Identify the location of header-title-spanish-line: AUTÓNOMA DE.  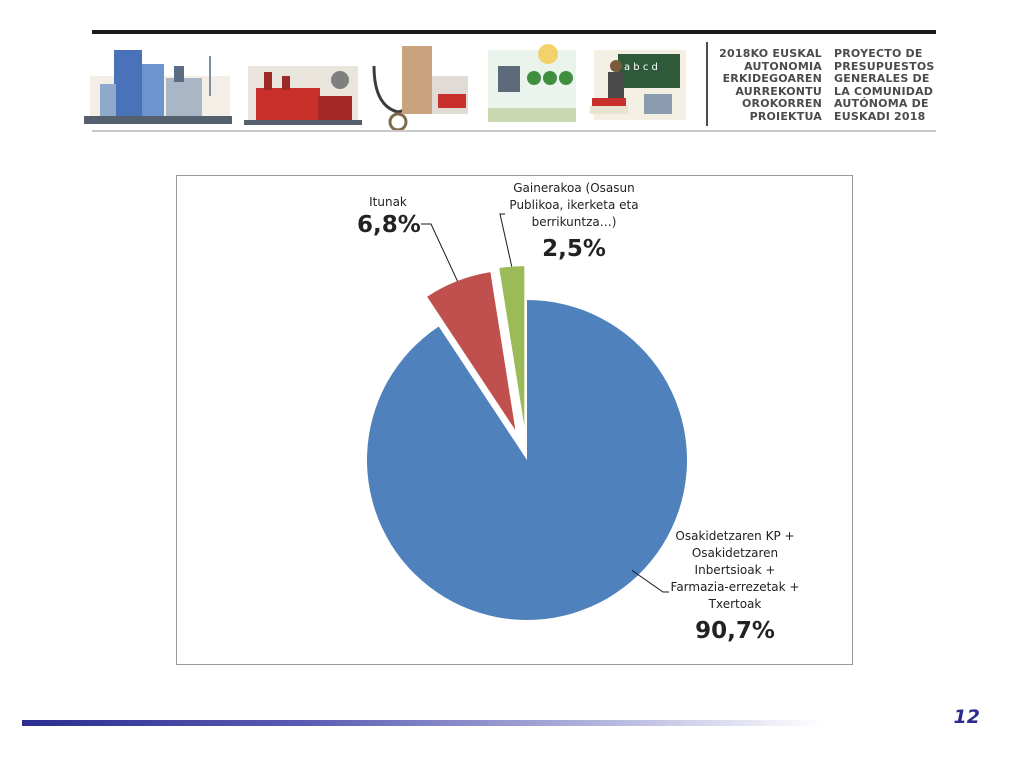
(881, 104).